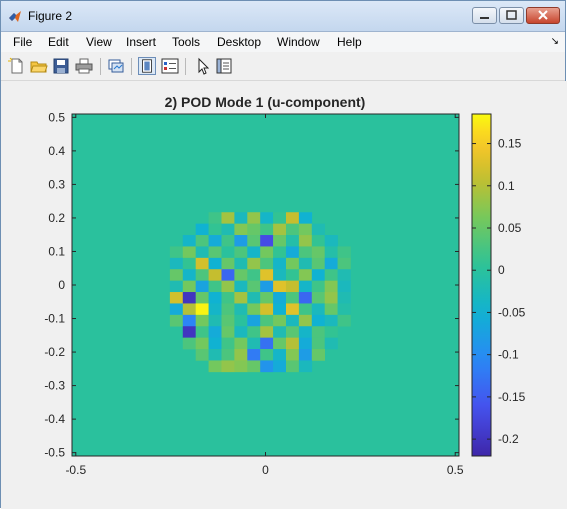  What do you see at coordinates (511, 15) in the screenshot?
I see `maximize-button` at bounding box center [511, 15].